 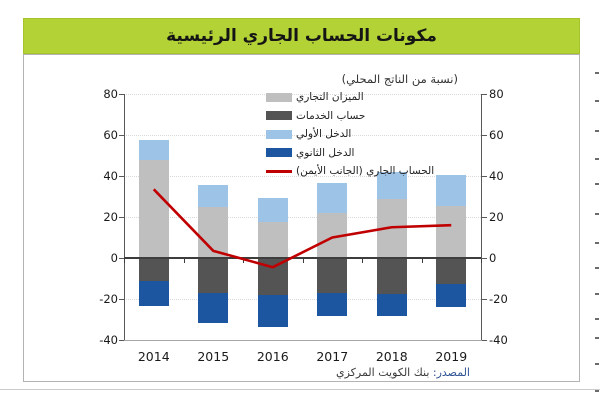 What do you see at coordinates (213, 356) in the screenshot?
I see `x-axis-year-label: 2015` at bounding box center [213, 356].